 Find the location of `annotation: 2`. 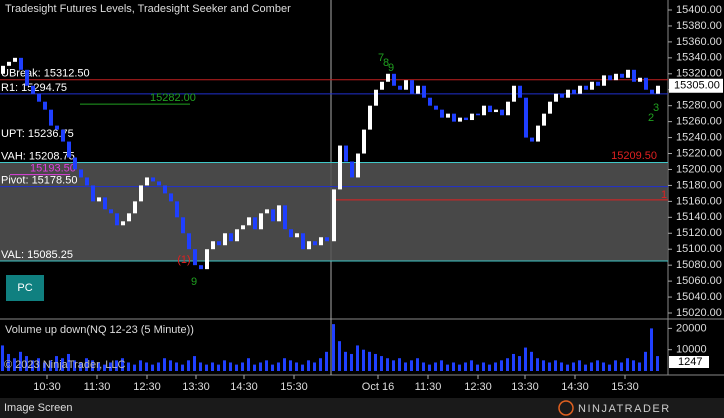

annotation: 2 is located at coordinates (651, 118).